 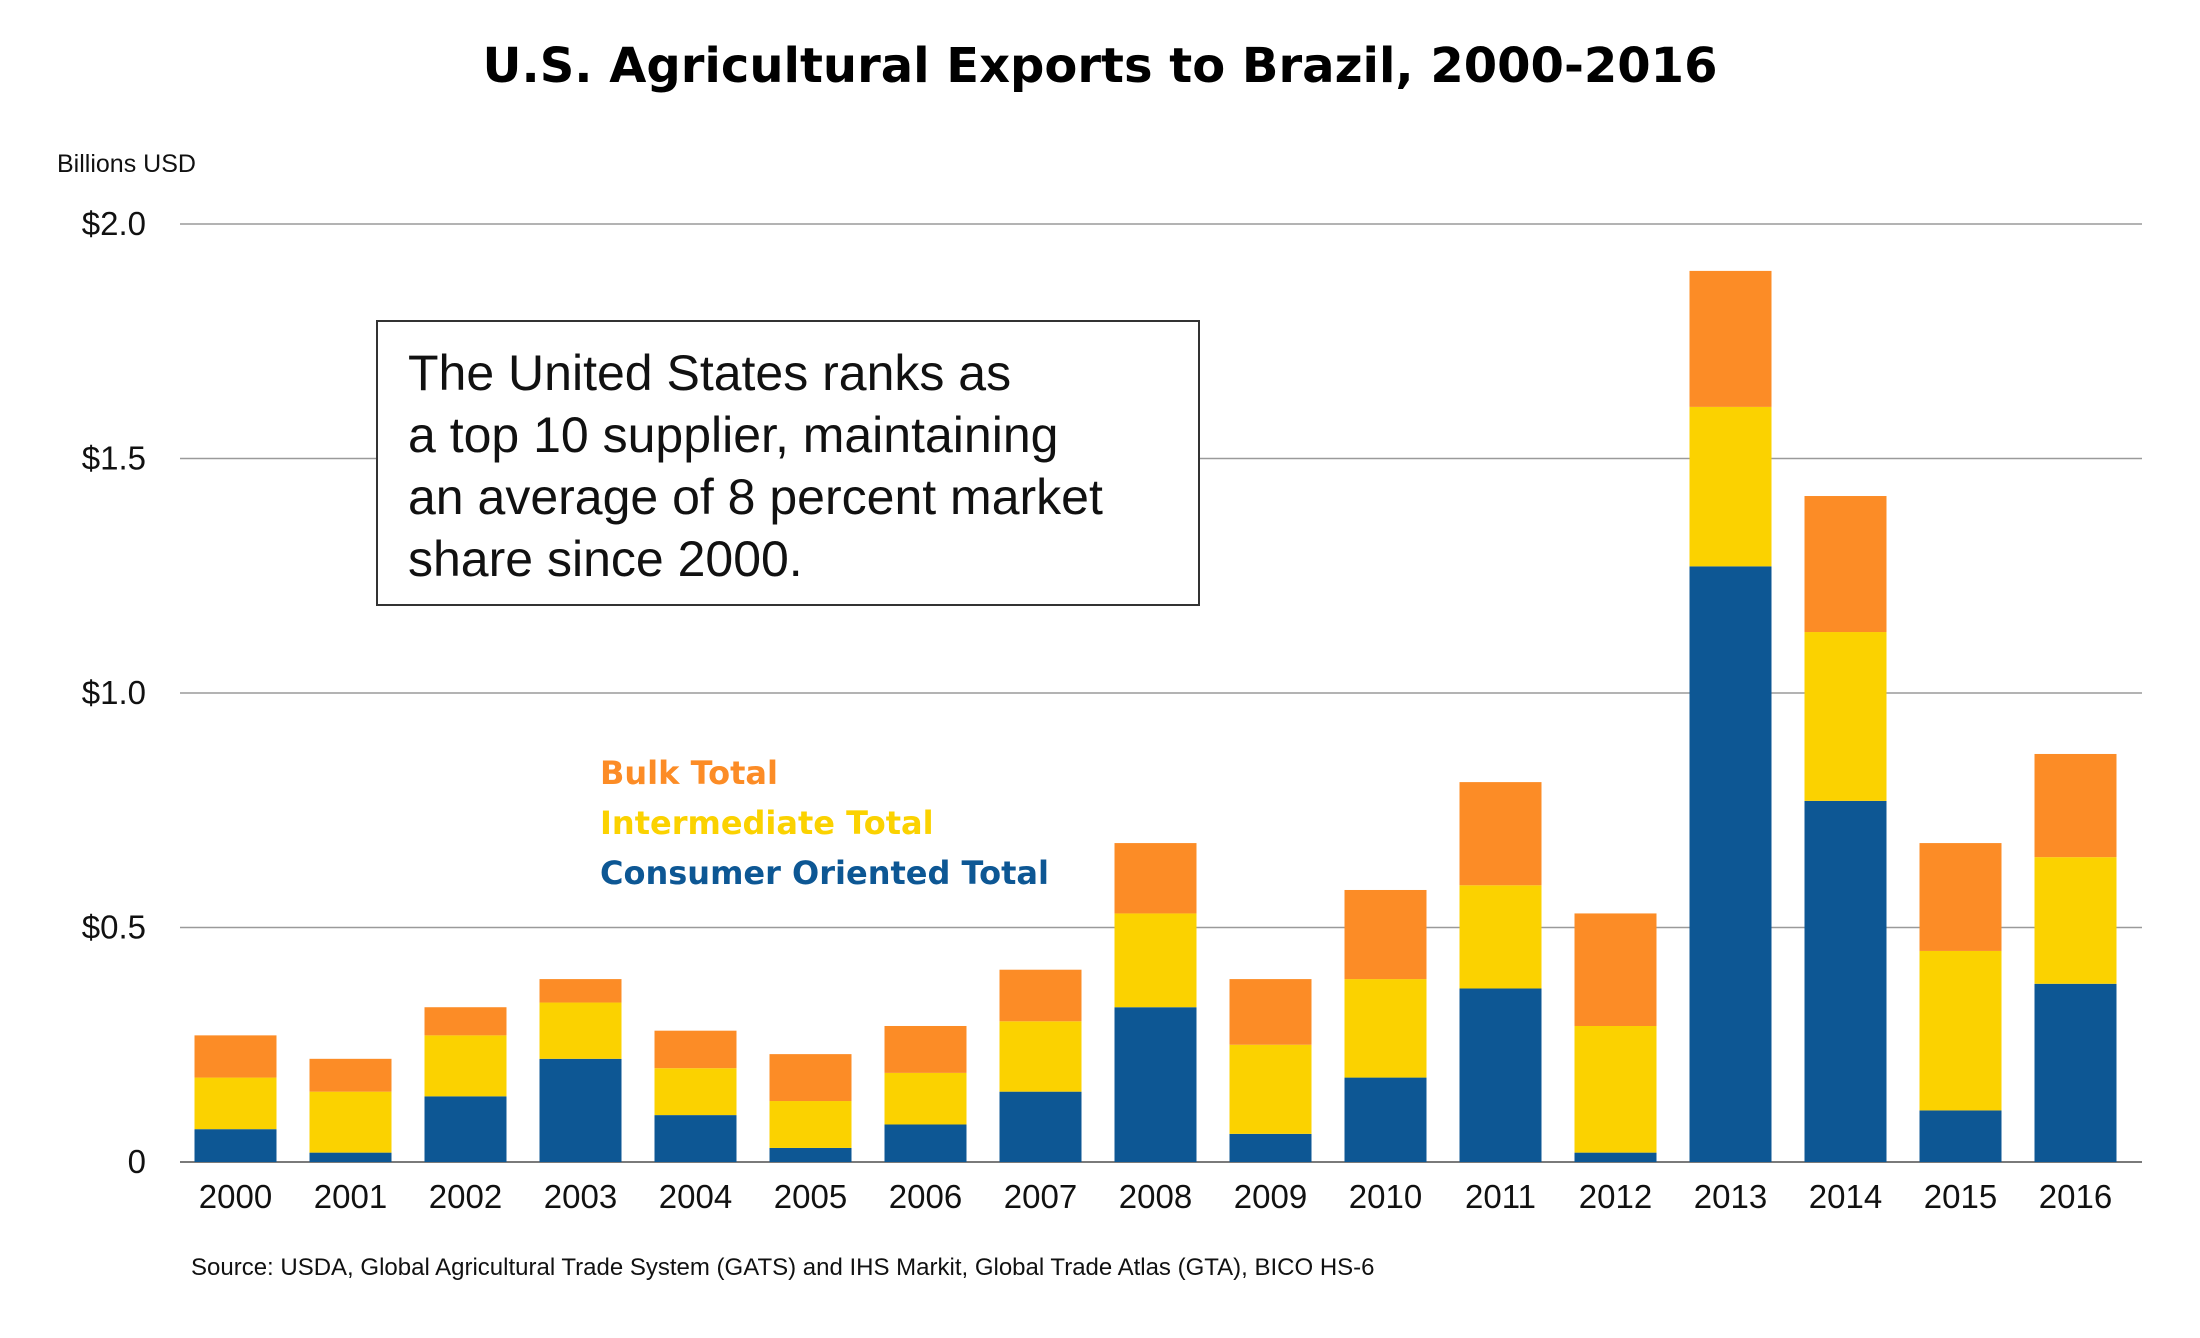 What do you see at coordinates (710, 373) in the screenshot?
I see `callout-line: The United States ranks as` at bounding box center [710, 373].